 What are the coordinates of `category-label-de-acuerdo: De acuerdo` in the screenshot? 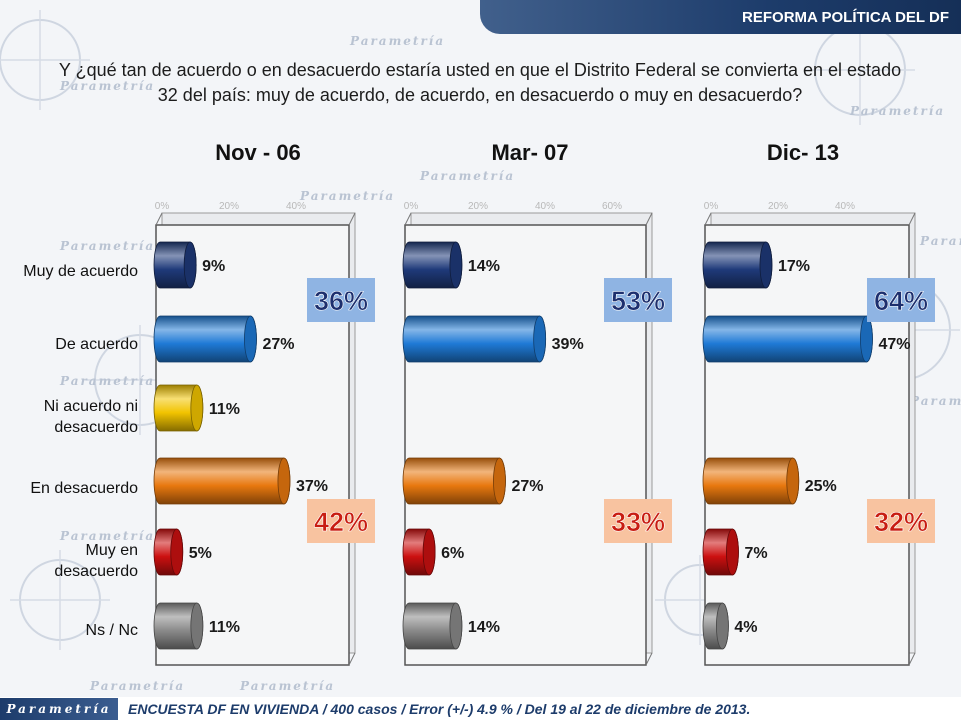 It's located at (96, 344).